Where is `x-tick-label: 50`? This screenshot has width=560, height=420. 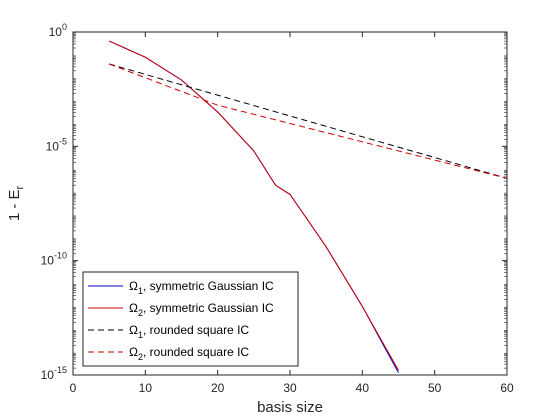
x-tick-label: 50 is located at coordinates (435, 388).